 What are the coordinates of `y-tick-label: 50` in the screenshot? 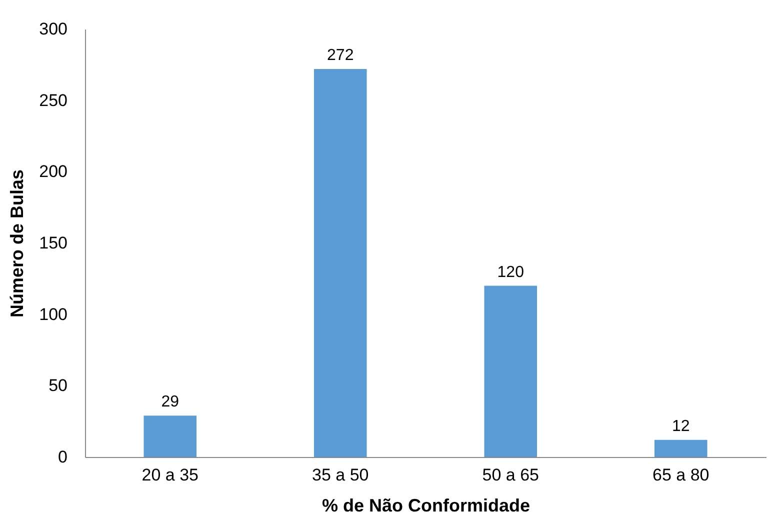 It's located at (58, 386).